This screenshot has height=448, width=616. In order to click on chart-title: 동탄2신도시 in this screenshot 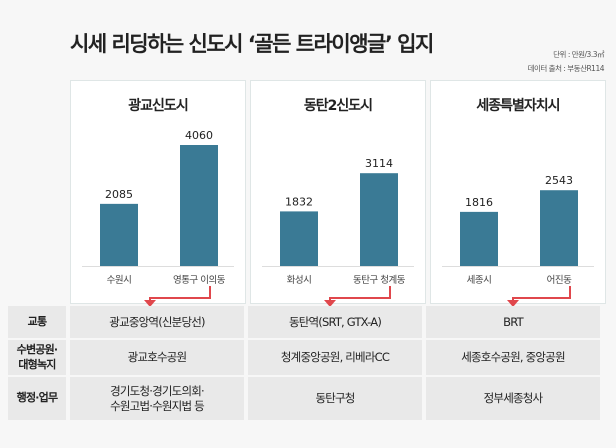, I will do `click(338, 106)`.